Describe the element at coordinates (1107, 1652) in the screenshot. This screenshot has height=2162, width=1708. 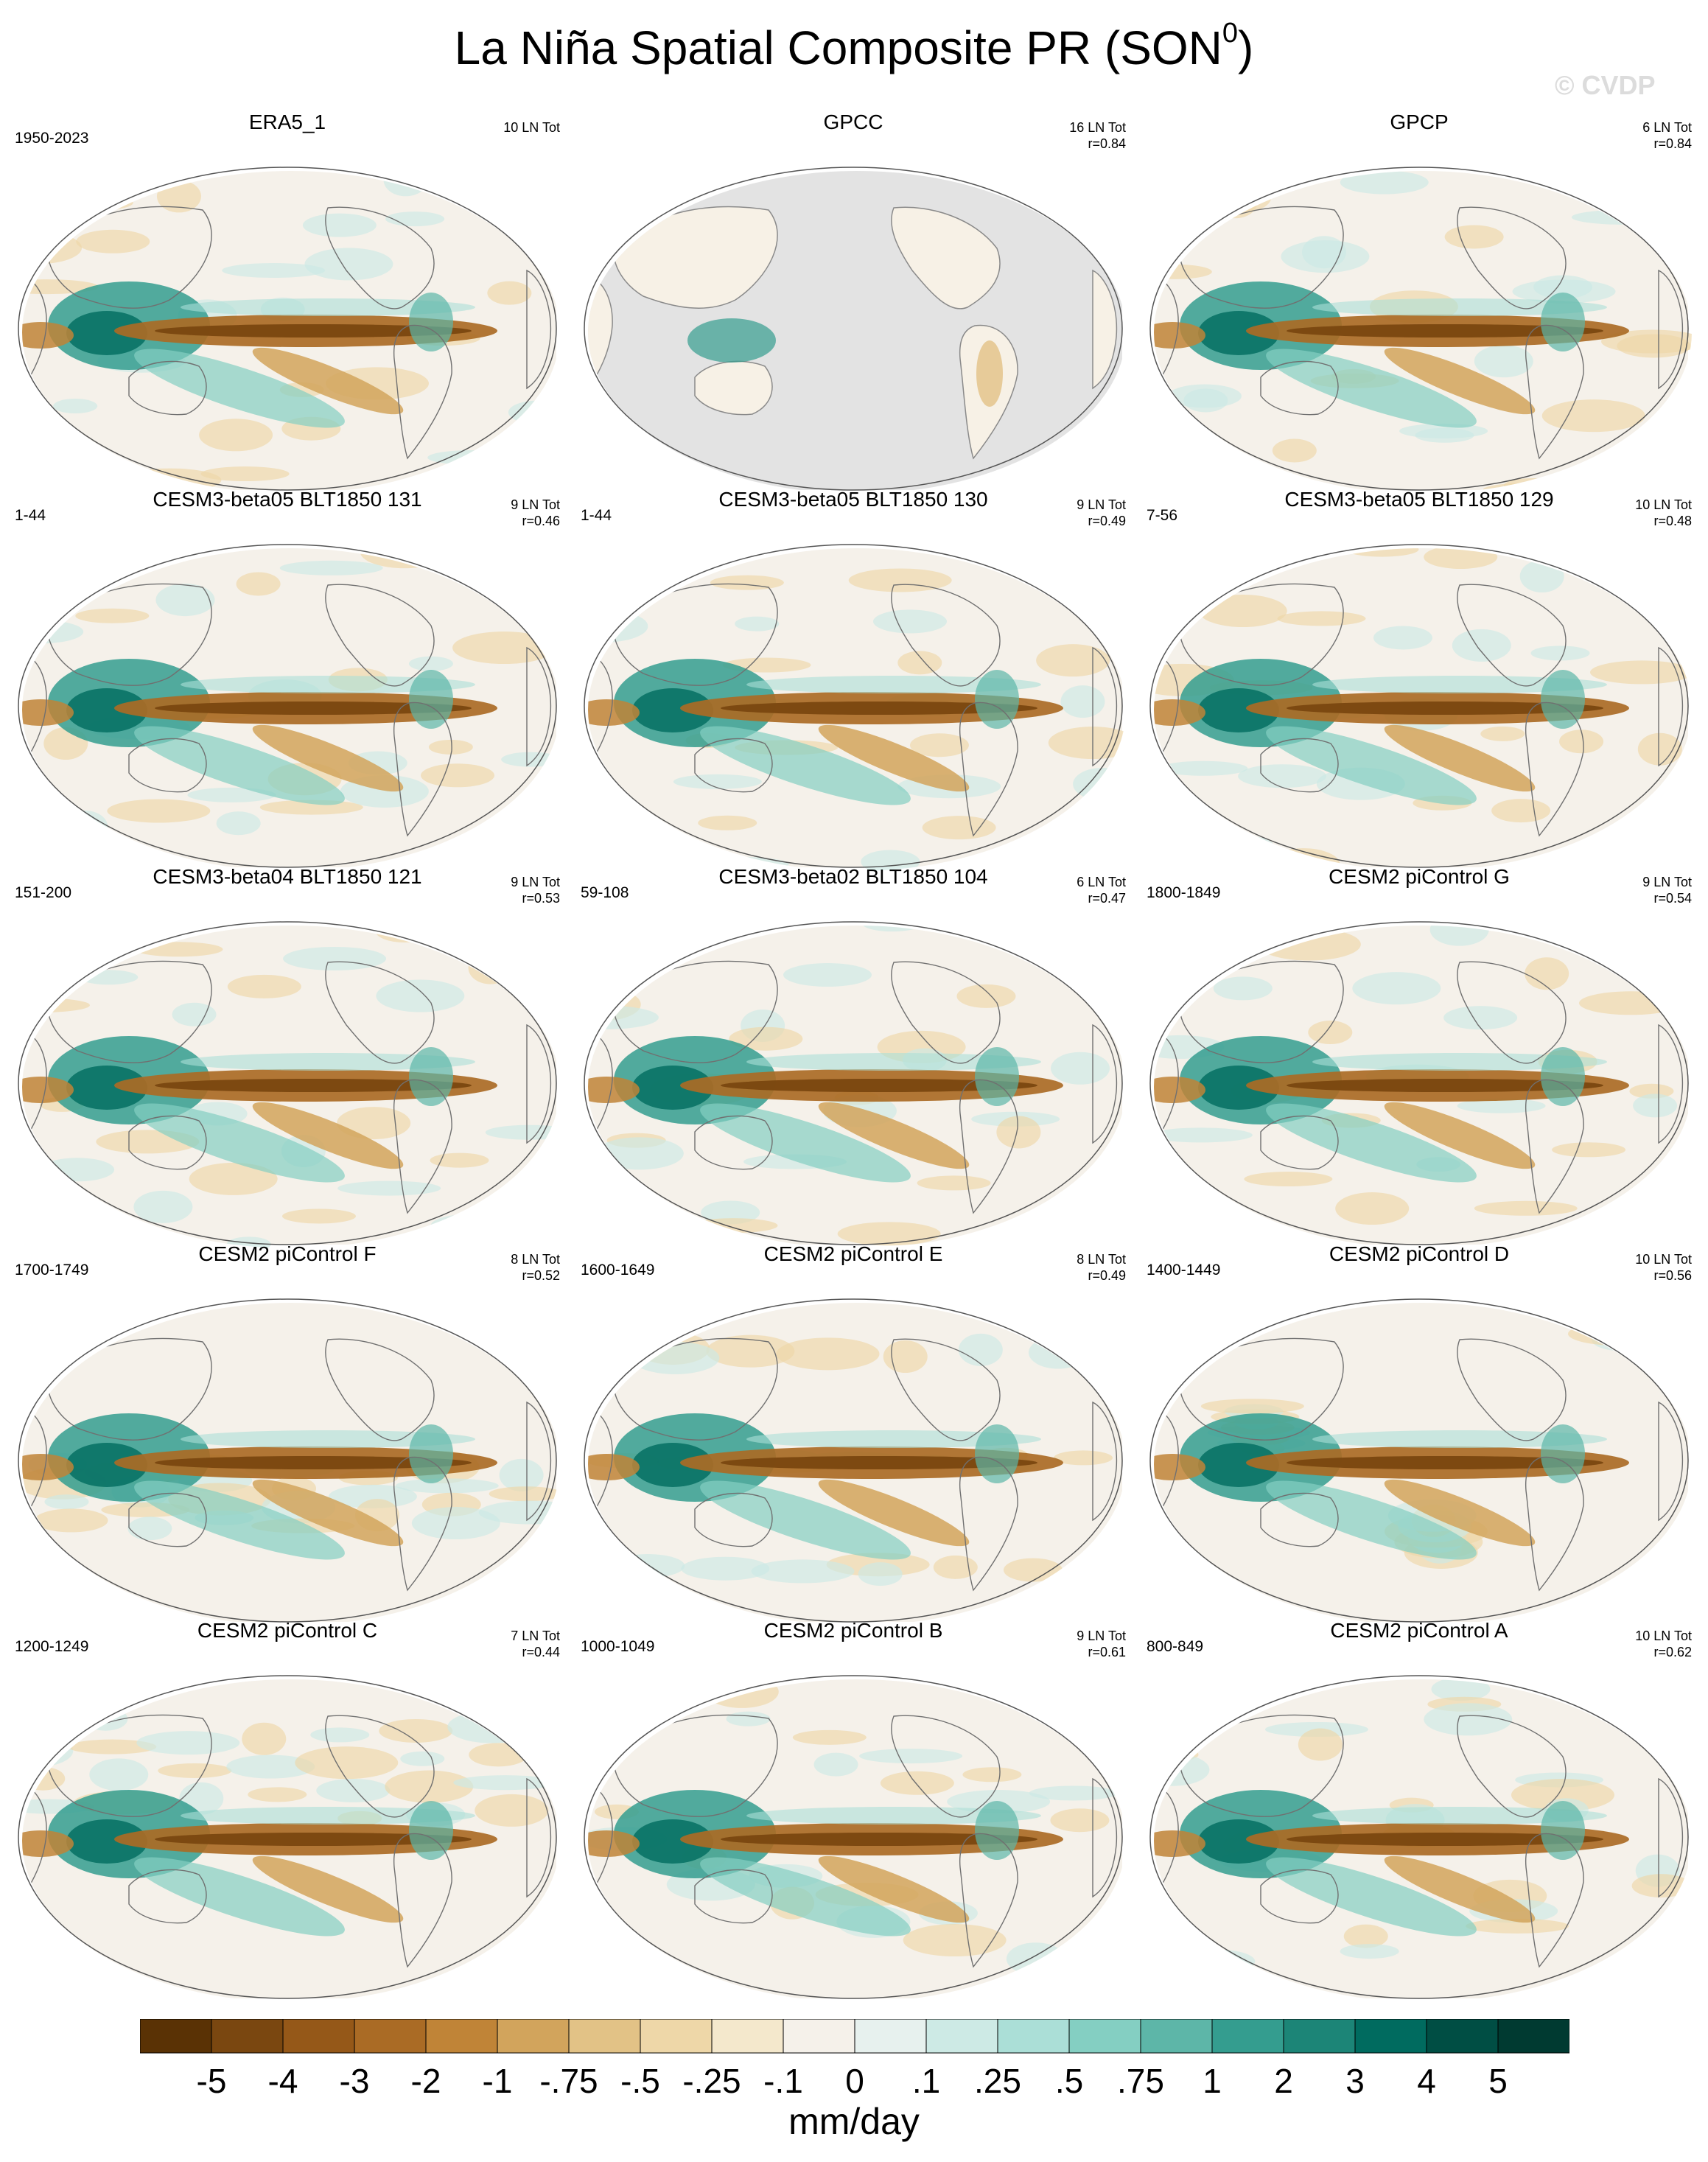
I see `pattern-correlation: r=0.61` at that location.